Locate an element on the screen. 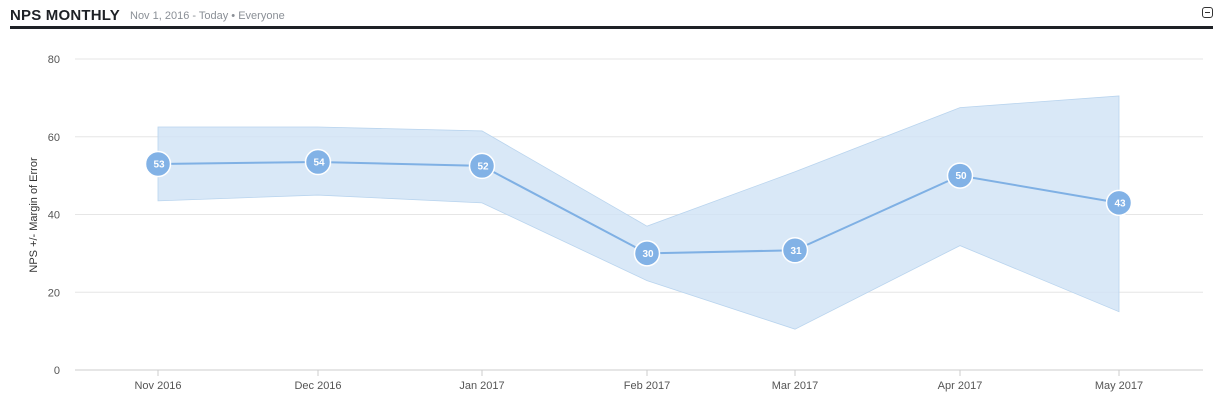 The width and height of the screenshot is (1228, 404). header-divider is located at coordinates (611, 27).